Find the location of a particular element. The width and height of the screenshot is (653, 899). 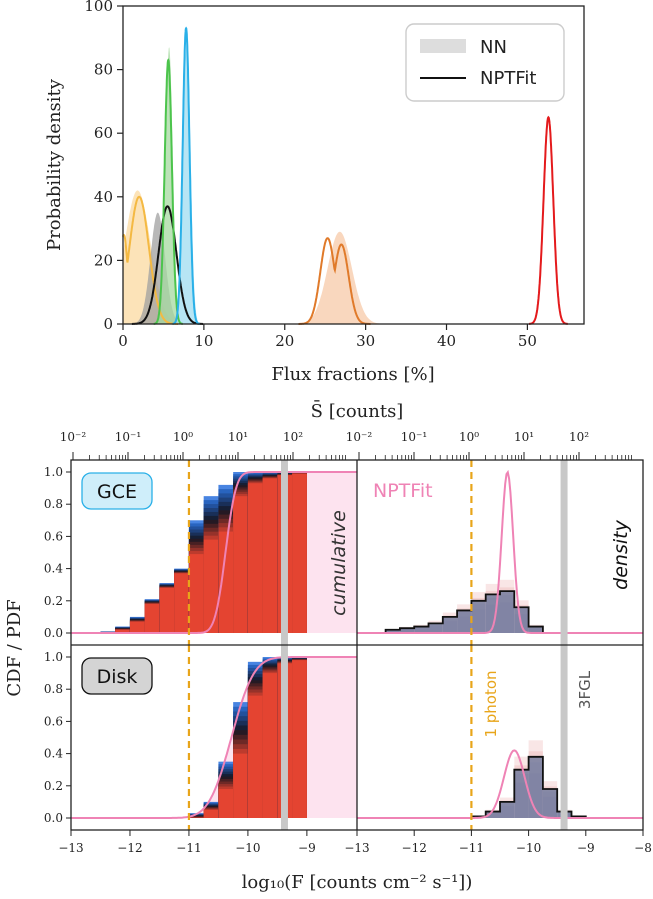

top-y-tick-label-2: 40 is located at coordinates (103, 197).